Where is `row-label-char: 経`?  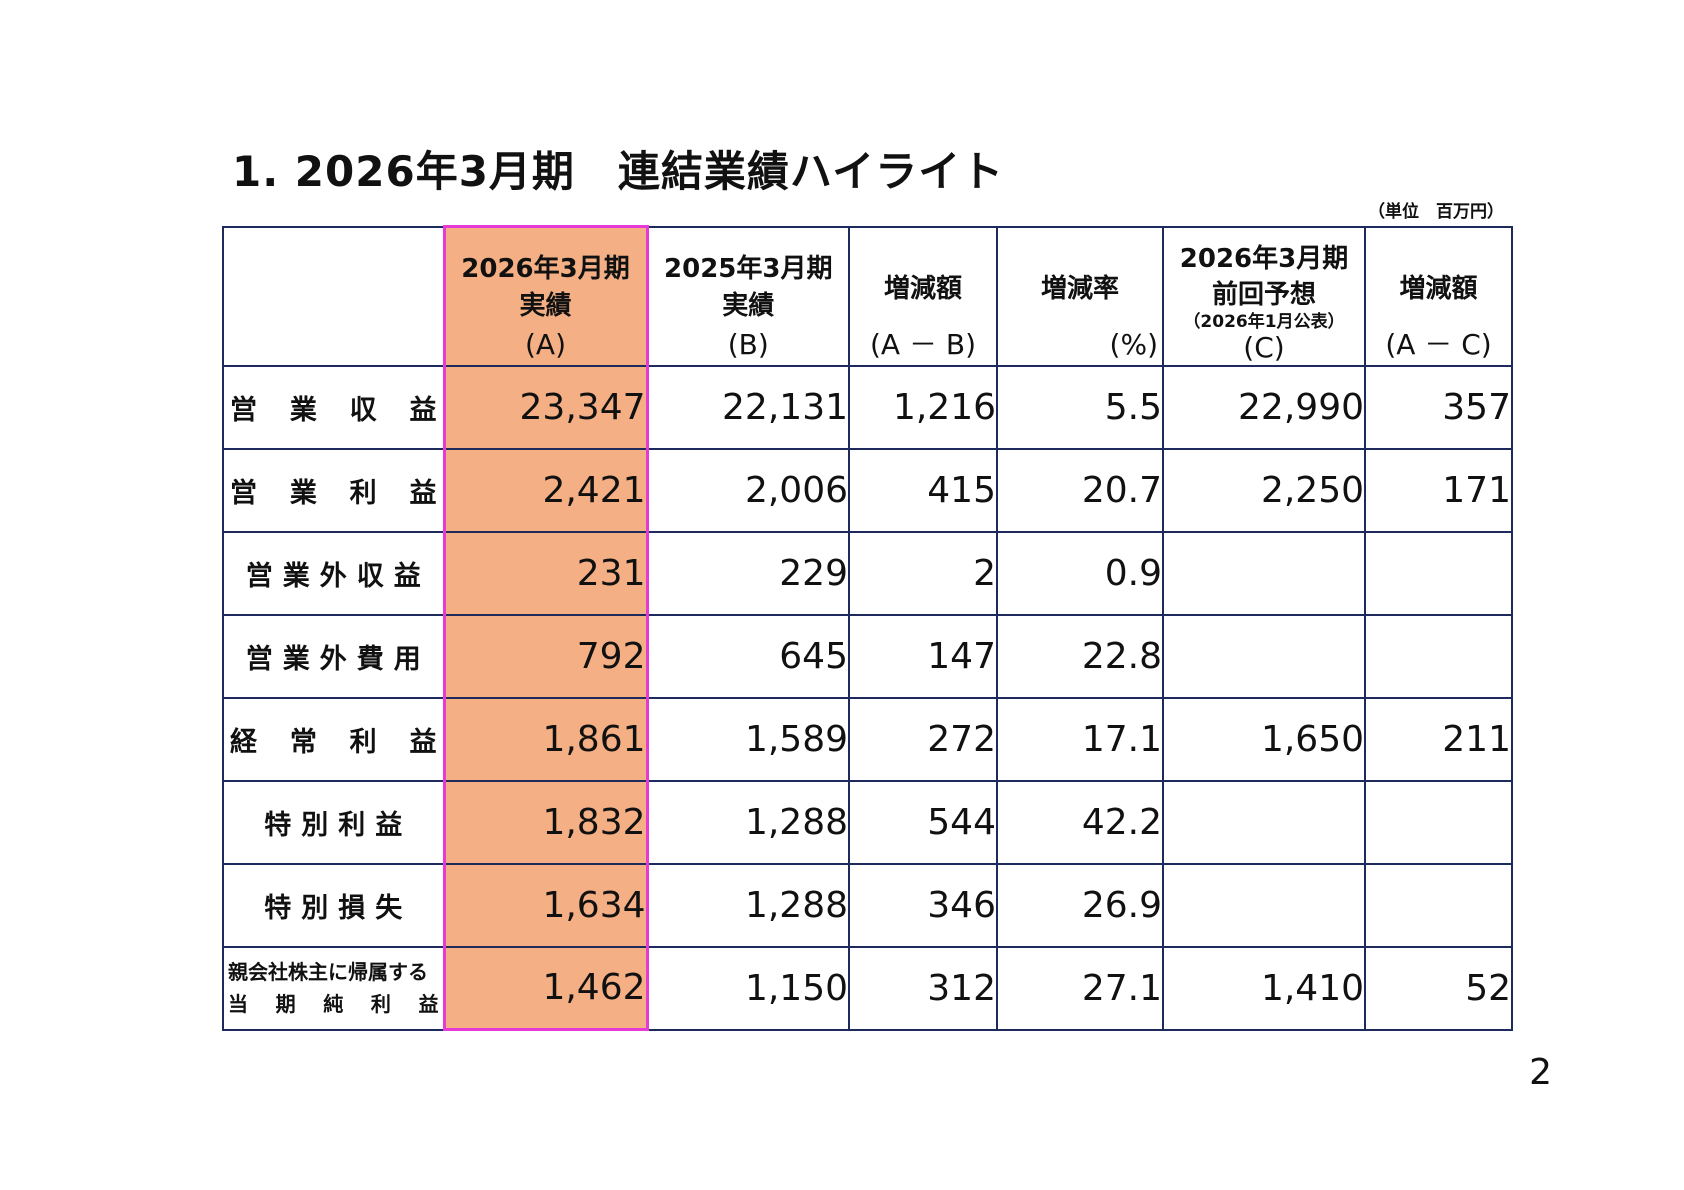 row-label-char: 経 is located at coordinates (243, 742).